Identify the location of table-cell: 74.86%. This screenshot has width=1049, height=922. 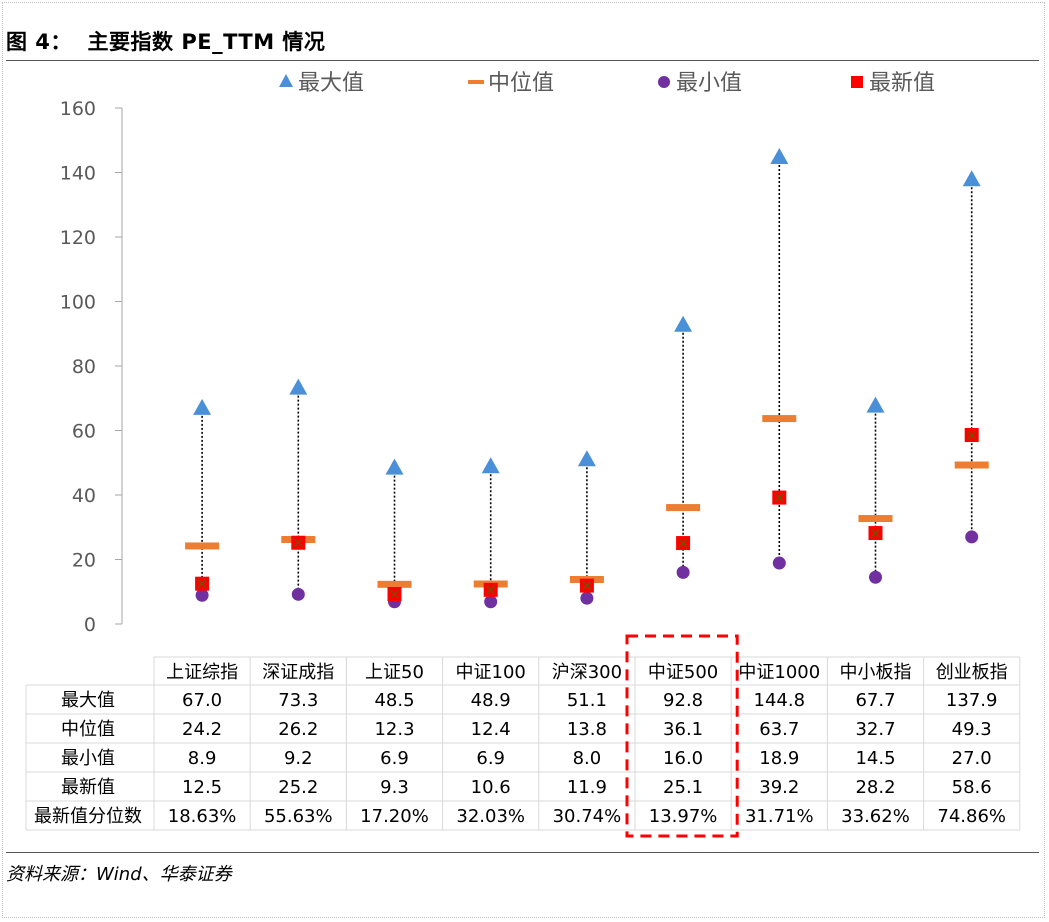
(971, 816).